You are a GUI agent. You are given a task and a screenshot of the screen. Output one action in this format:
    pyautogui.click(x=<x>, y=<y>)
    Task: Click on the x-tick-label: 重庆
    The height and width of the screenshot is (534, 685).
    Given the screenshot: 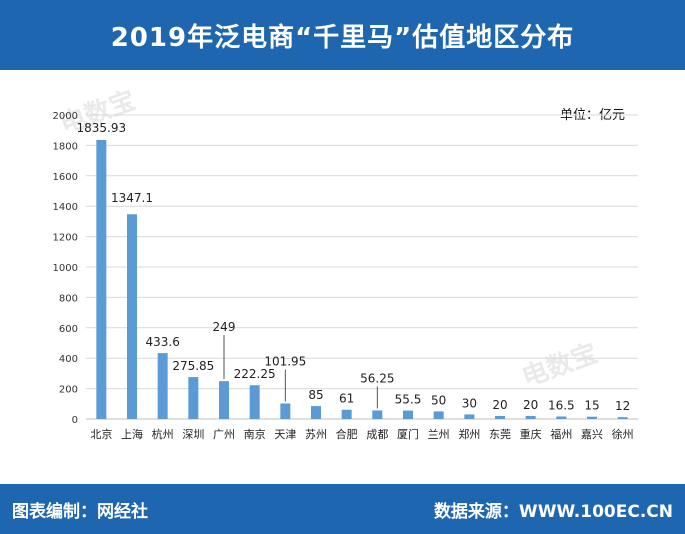 What is the action you would take?
    pyautogui.click(x=531, y=434)
    